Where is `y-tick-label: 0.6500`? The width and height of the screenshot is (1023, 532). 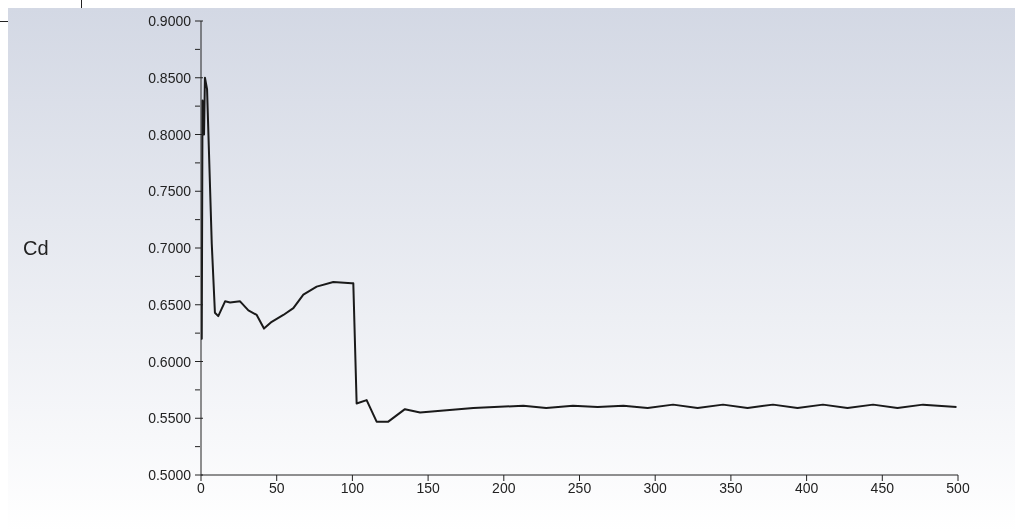 y-tick-label: 0.6500 is located at coordinates (170, 304).